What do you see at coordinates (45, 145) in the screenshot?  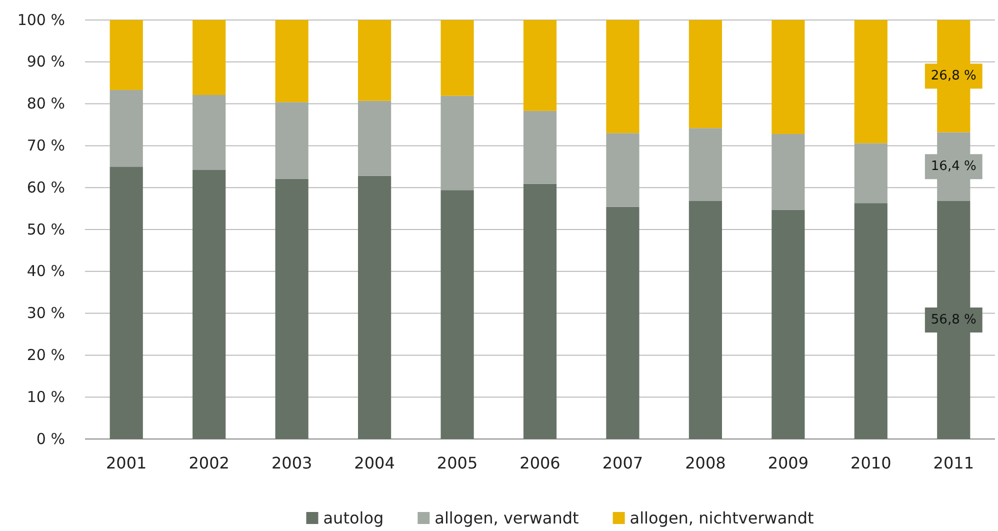 I see `y-tick-label: 70 %` at bounding box center [45, 145].